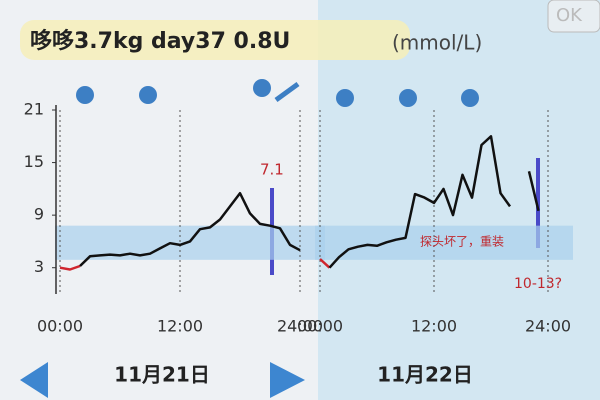 This screenshot has height=400, width=600. I want to click on unit: (mmol/L), so click(437, 43).